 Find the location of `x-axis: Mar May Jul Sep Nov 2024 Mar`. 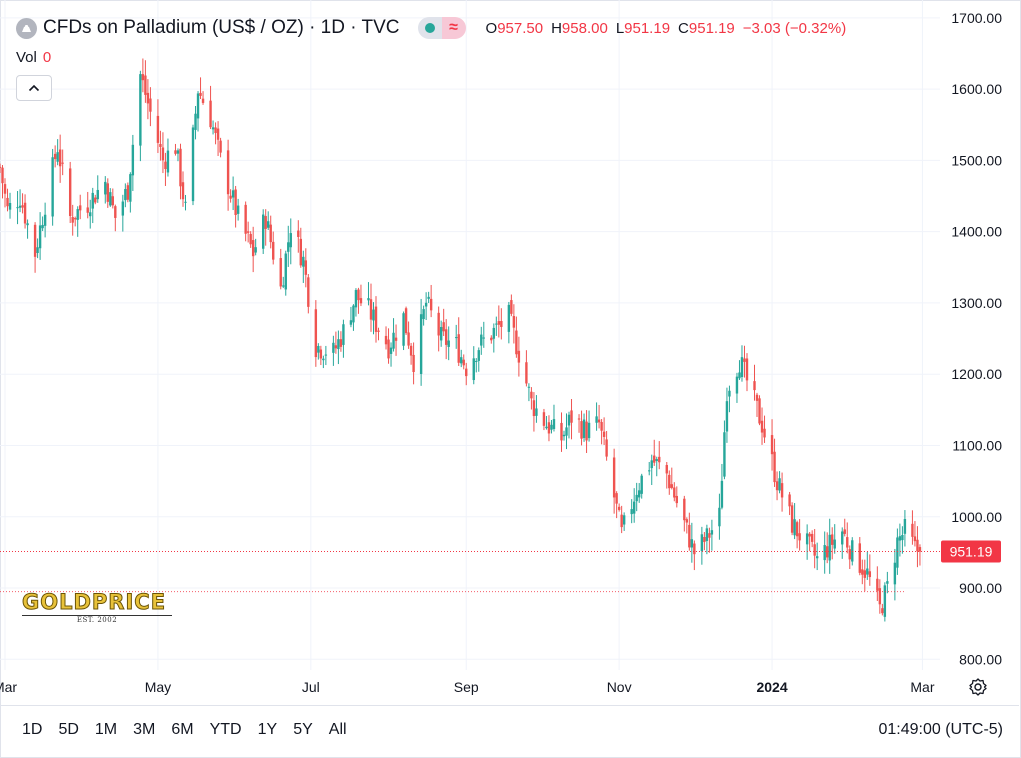

x-axis: Mar May Jul Sep Nov 2024 Mar is located at coordinates (467, 687).